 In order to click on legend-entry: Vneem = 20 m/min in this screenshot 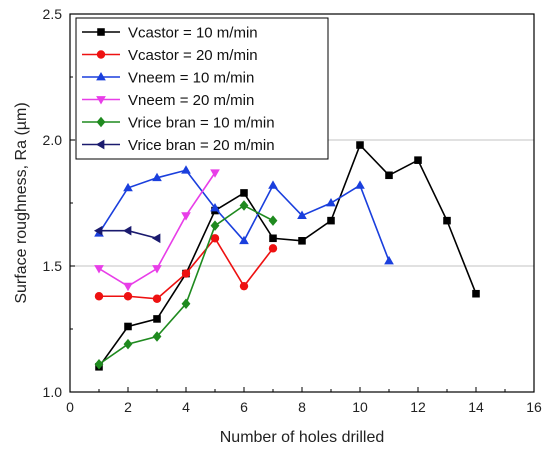, I will do `click(168, 100)`.